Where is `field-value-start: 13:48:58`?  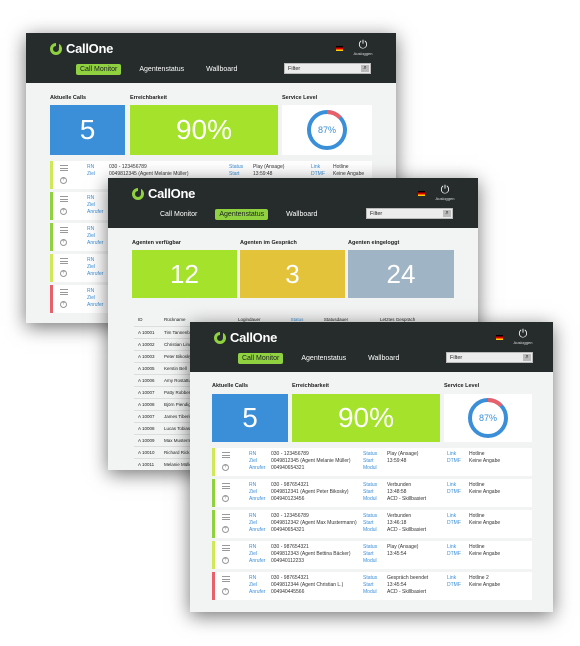
field-value-start: 13:48:58 is located at coordinates (397, 492).